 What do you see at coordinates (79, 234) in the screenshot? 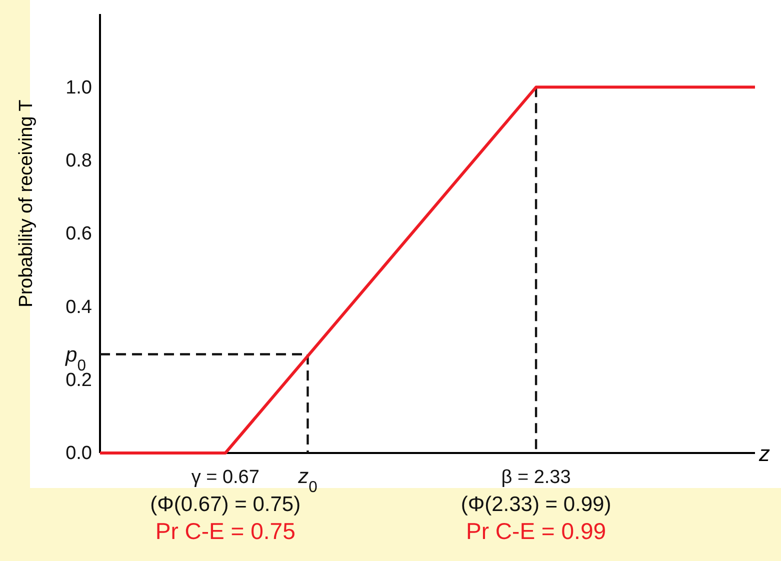
I see `y-tick-label: 0.6` at bounding box center [79, 234].